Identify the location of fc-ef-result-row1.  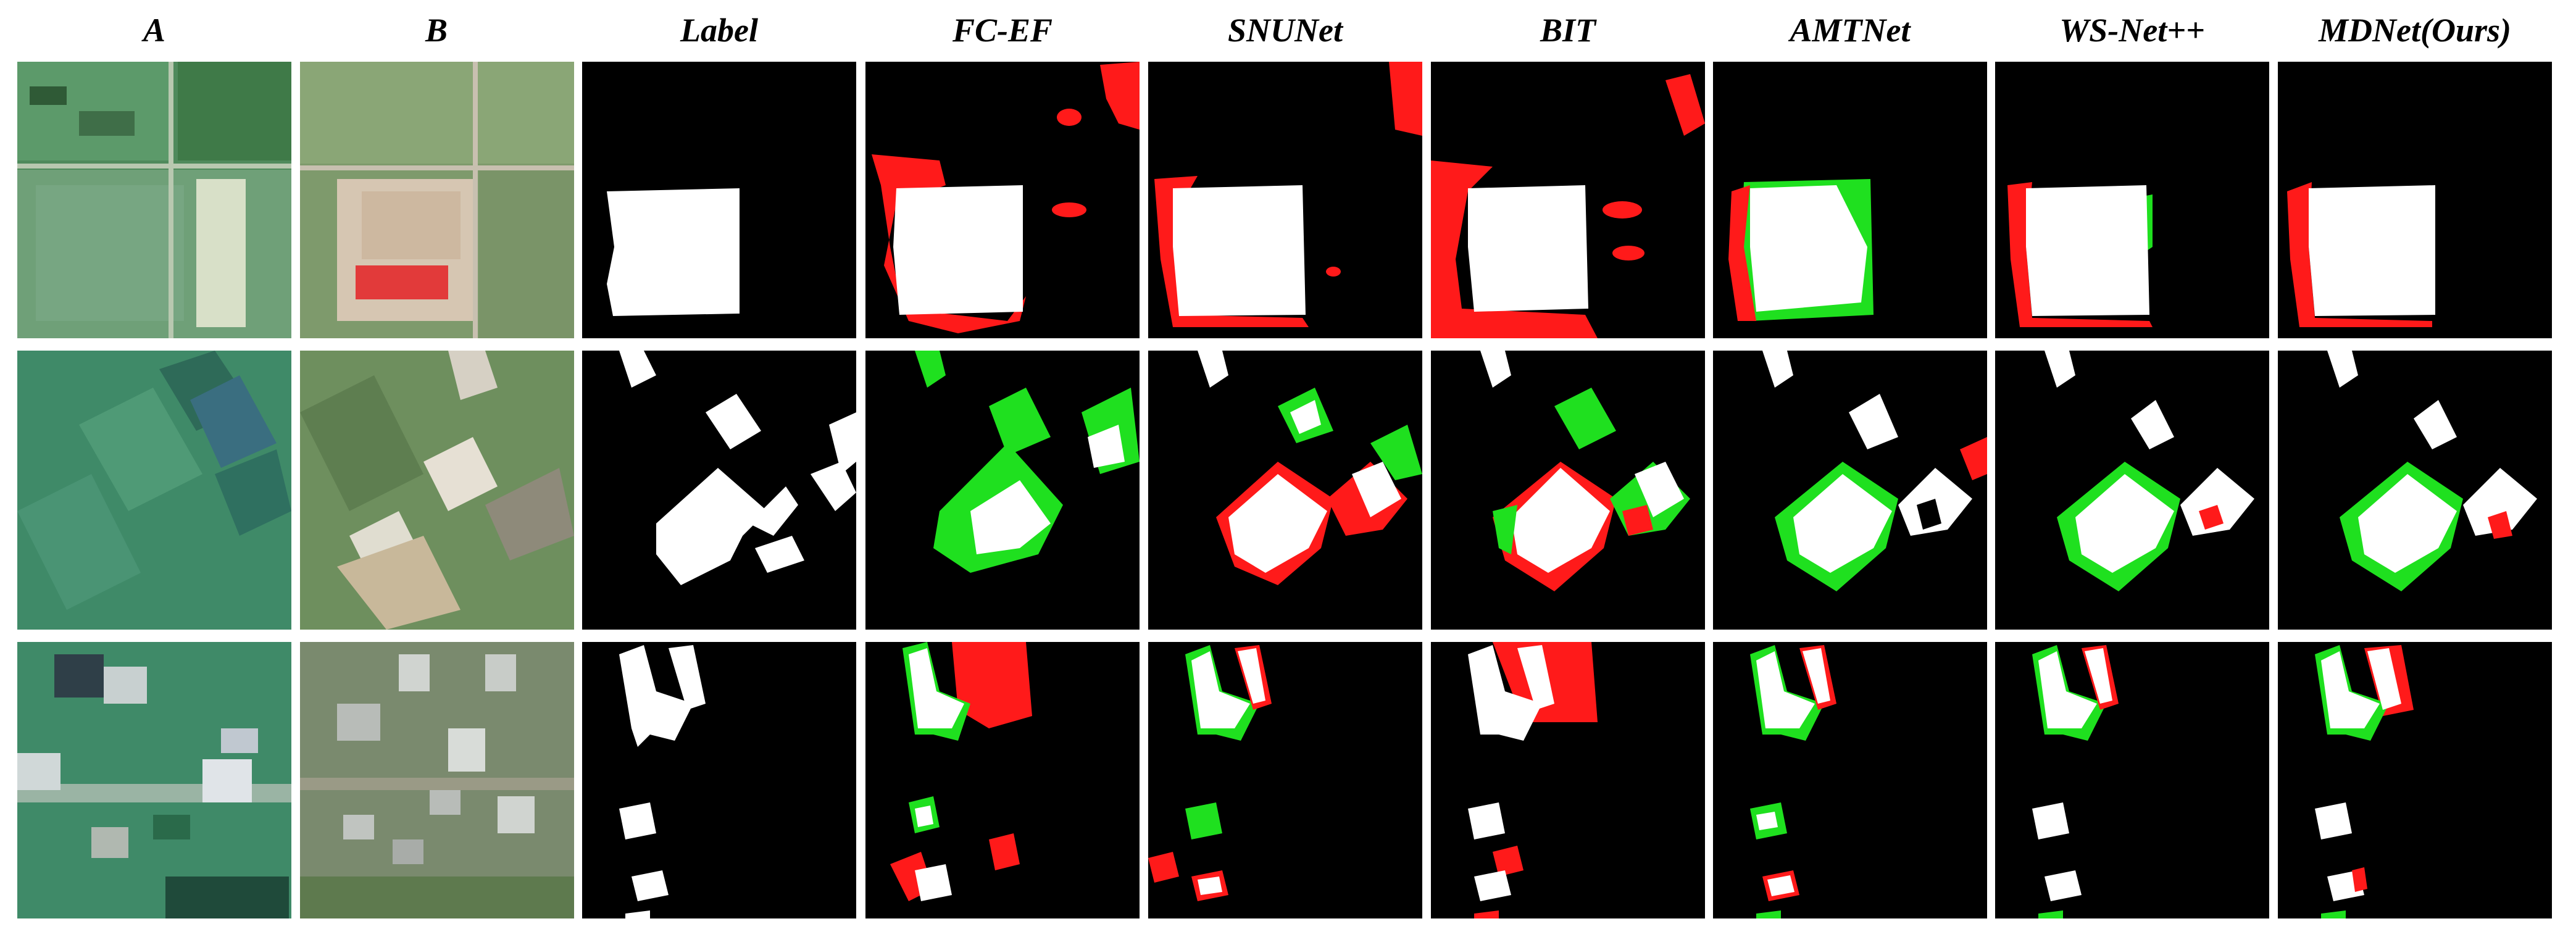
(1003, 200).